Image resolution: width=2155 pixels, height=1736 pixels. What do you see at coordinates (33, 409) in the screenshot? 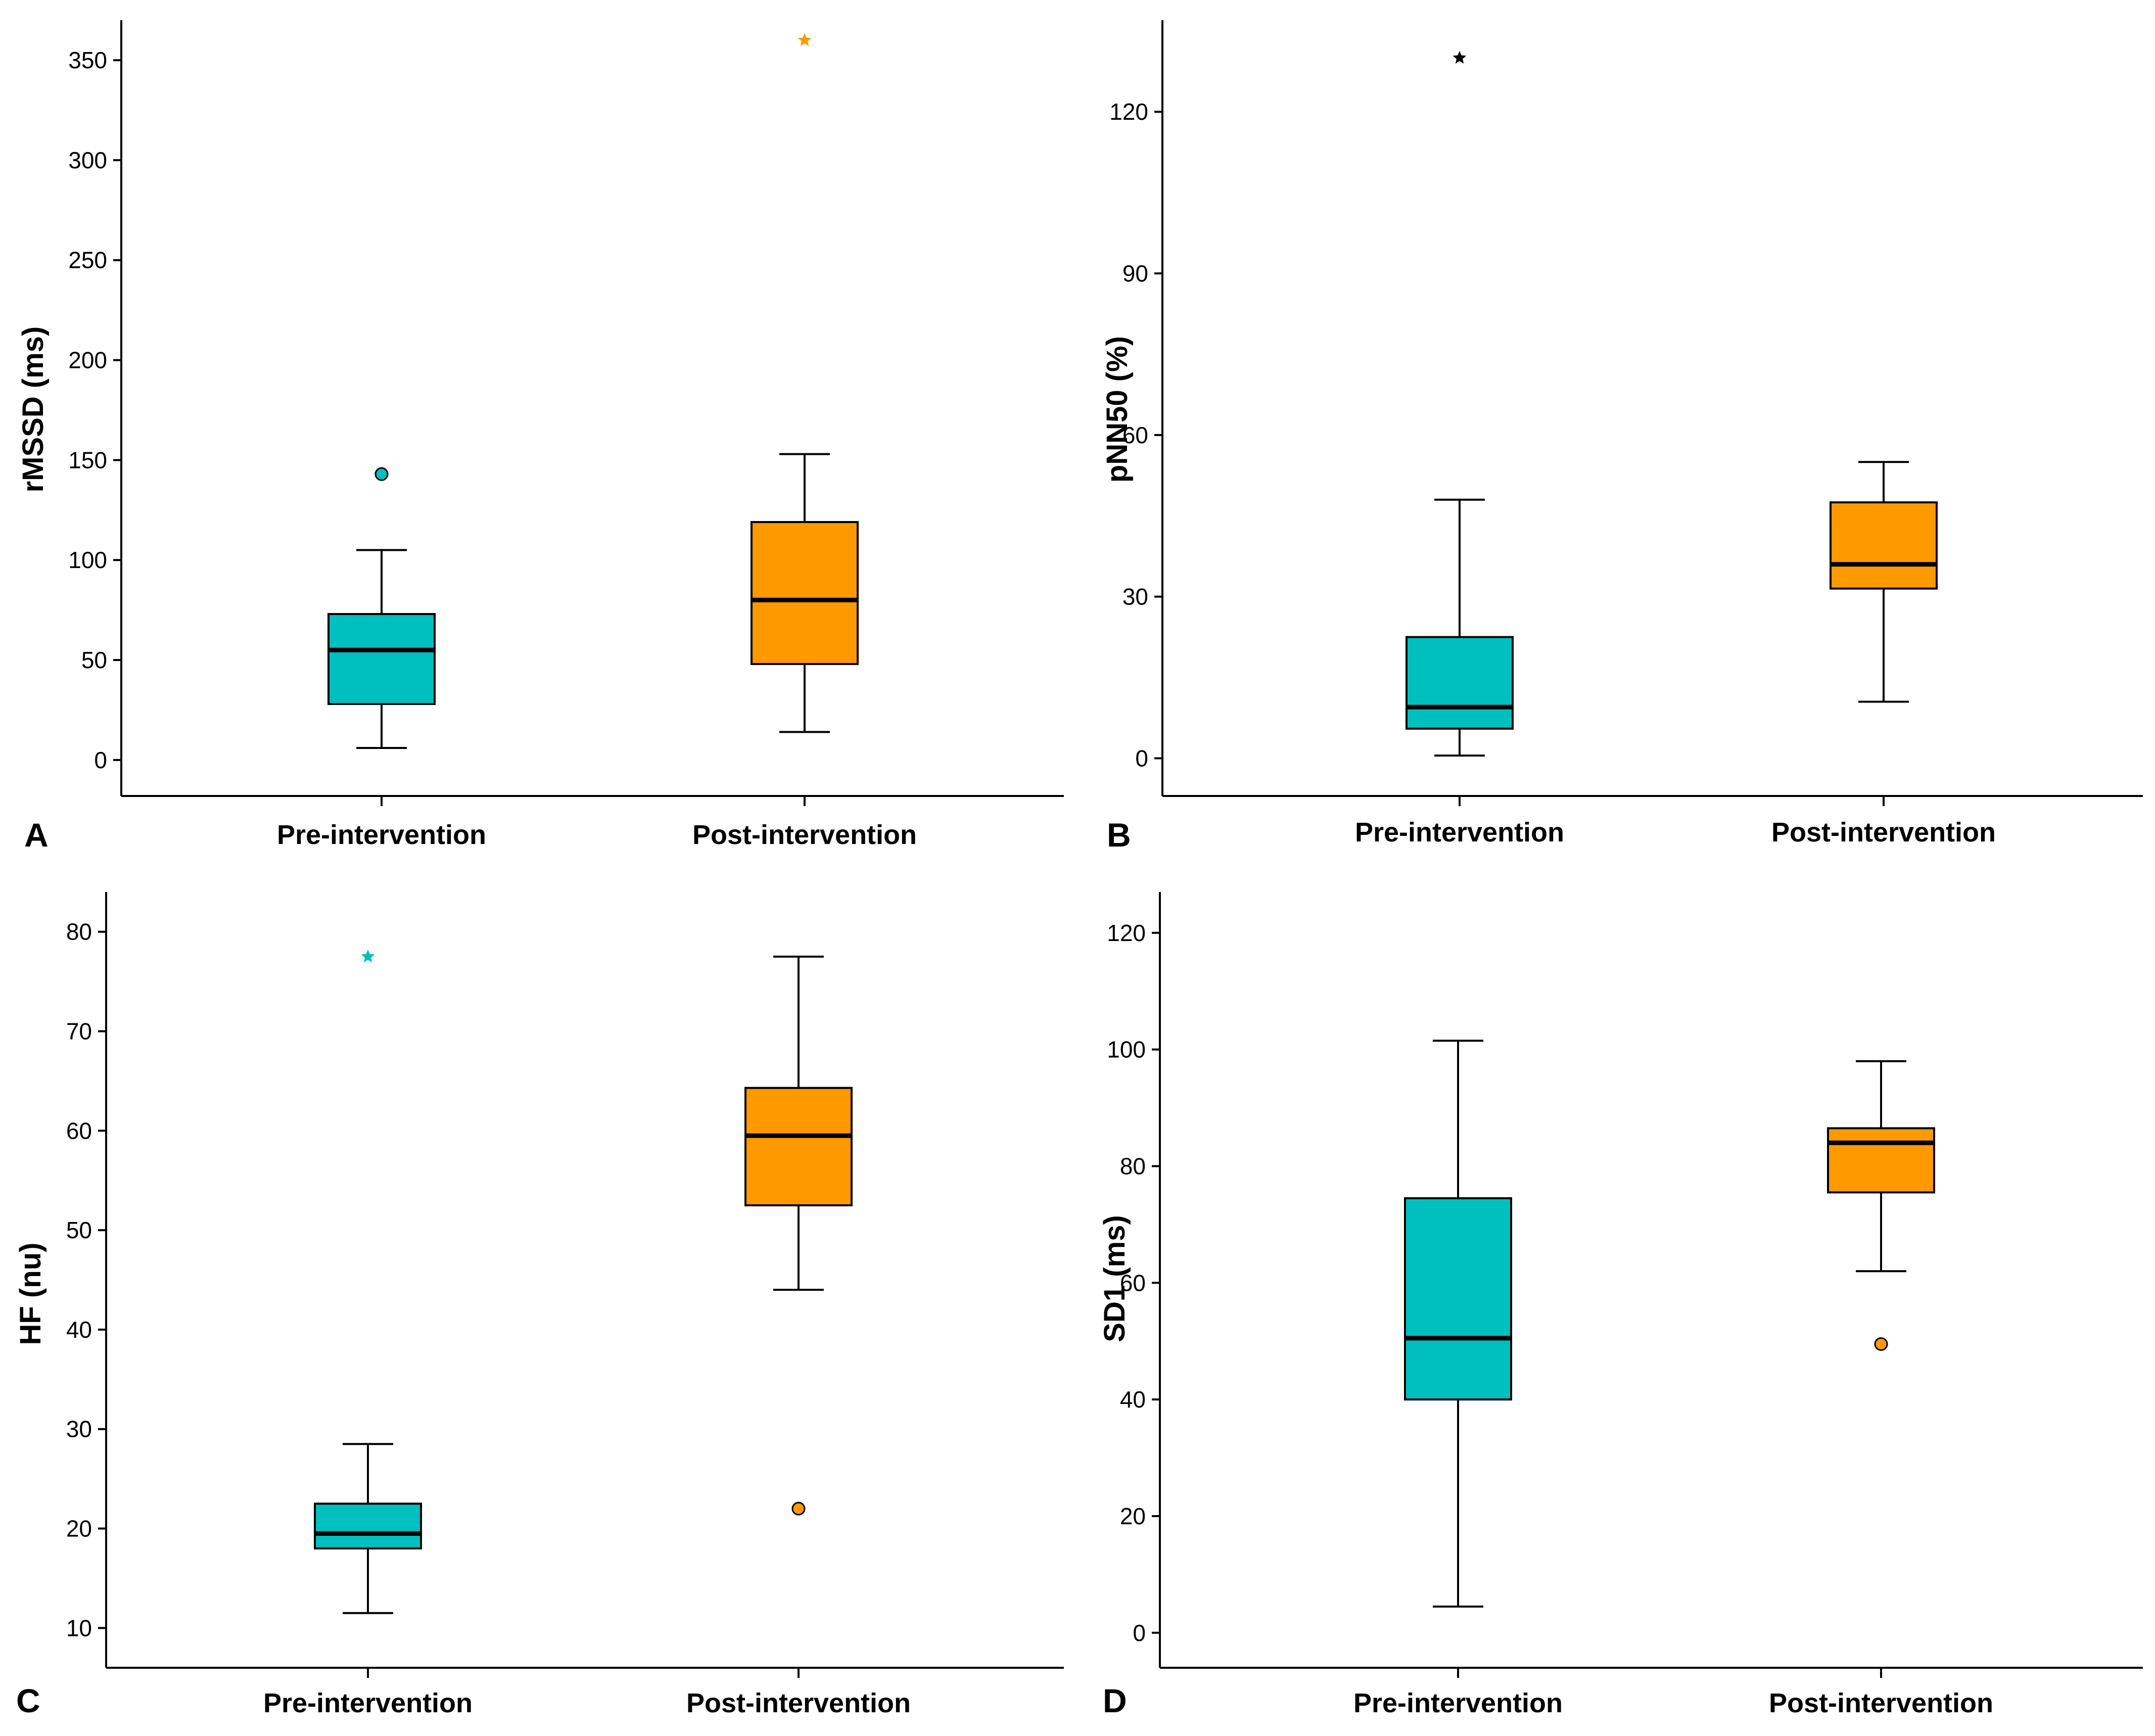
I see `y-axis-title: rMSSD (ms)` at bounding box center [33, 409].